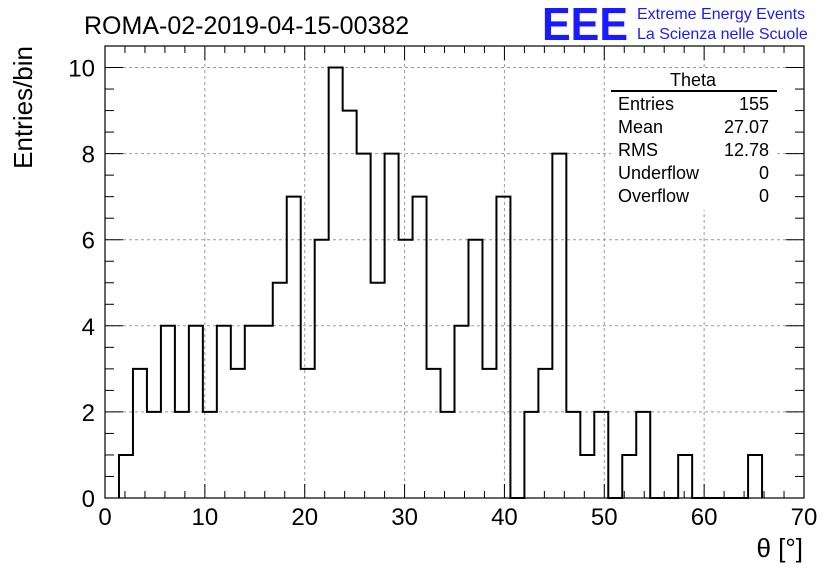  I want to click on eee-logo-mark: EEE, so click(585, 25).